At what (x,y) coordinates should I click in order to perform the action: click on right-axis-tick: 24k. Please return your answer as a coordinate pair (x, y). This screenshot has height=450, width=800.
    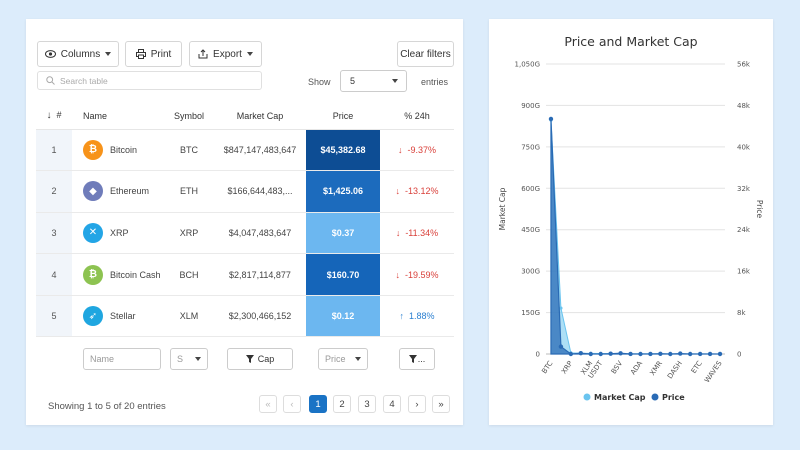
    Looking at the image, I should click on (744, 230).